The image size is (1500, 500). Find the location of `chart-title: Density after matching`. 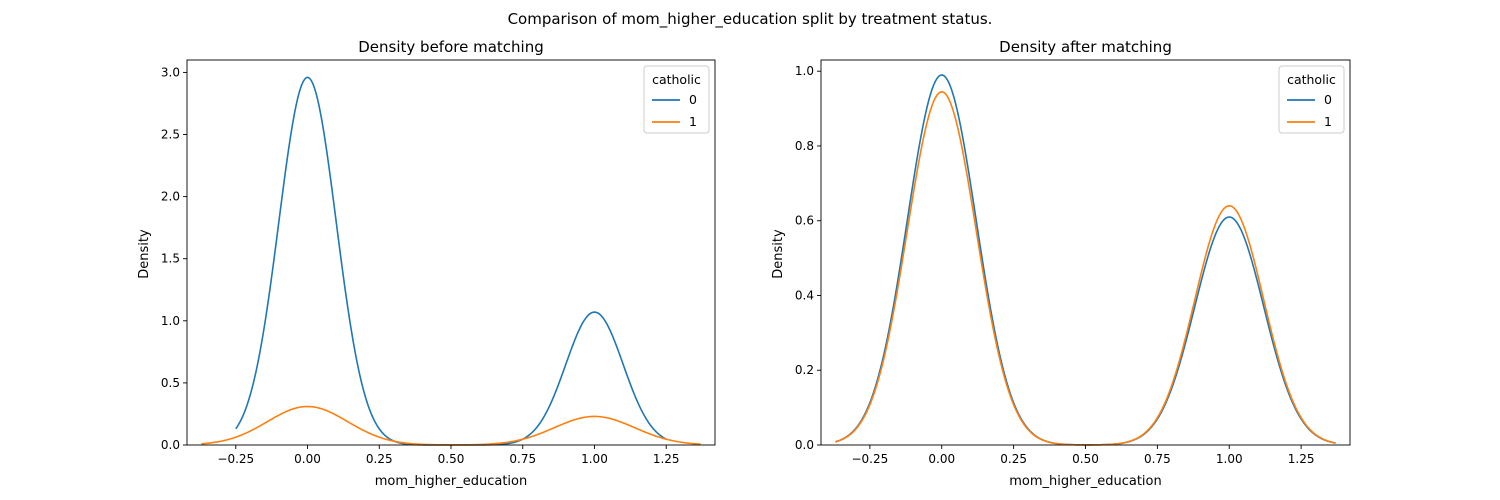

chart-title: Density after matching is located at coordinates (1085, 47).